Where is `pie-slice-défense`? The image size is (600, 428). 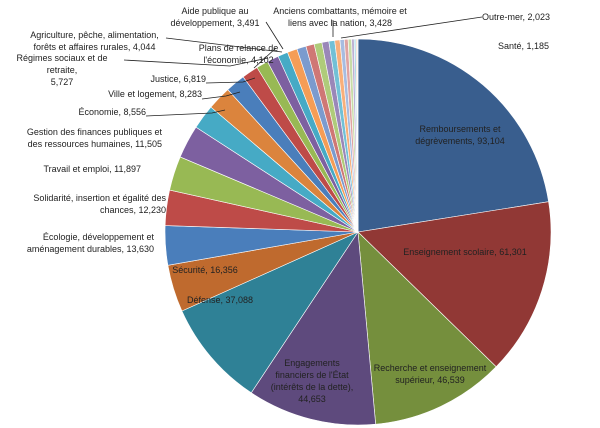
pie-slice-défense is located at coordinates (270, 312).